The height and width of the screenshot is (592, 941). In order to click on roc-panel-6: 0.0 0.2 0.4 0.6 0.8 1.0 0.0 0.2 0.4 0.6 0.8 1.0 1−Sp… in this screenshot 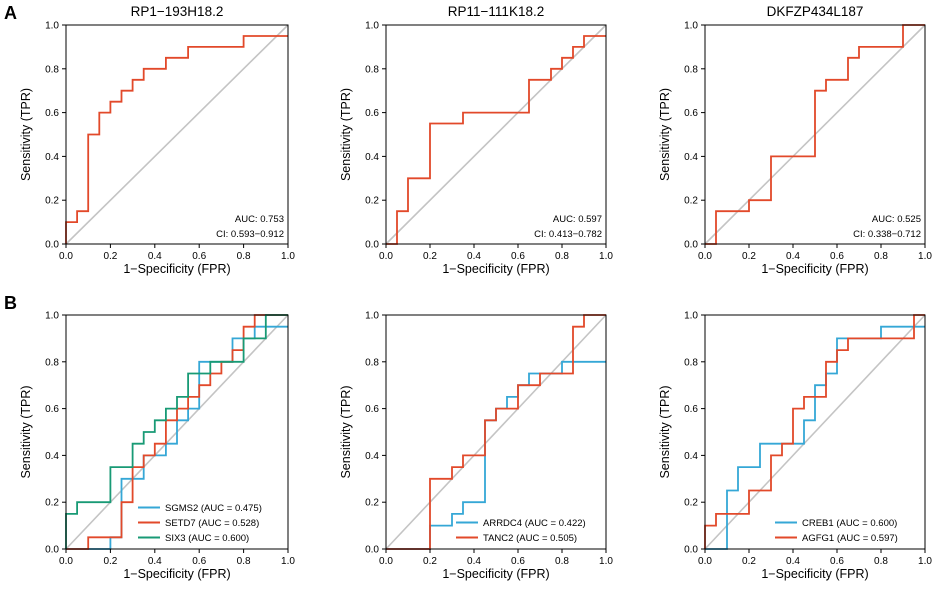, I will do `click(795, 446)`.